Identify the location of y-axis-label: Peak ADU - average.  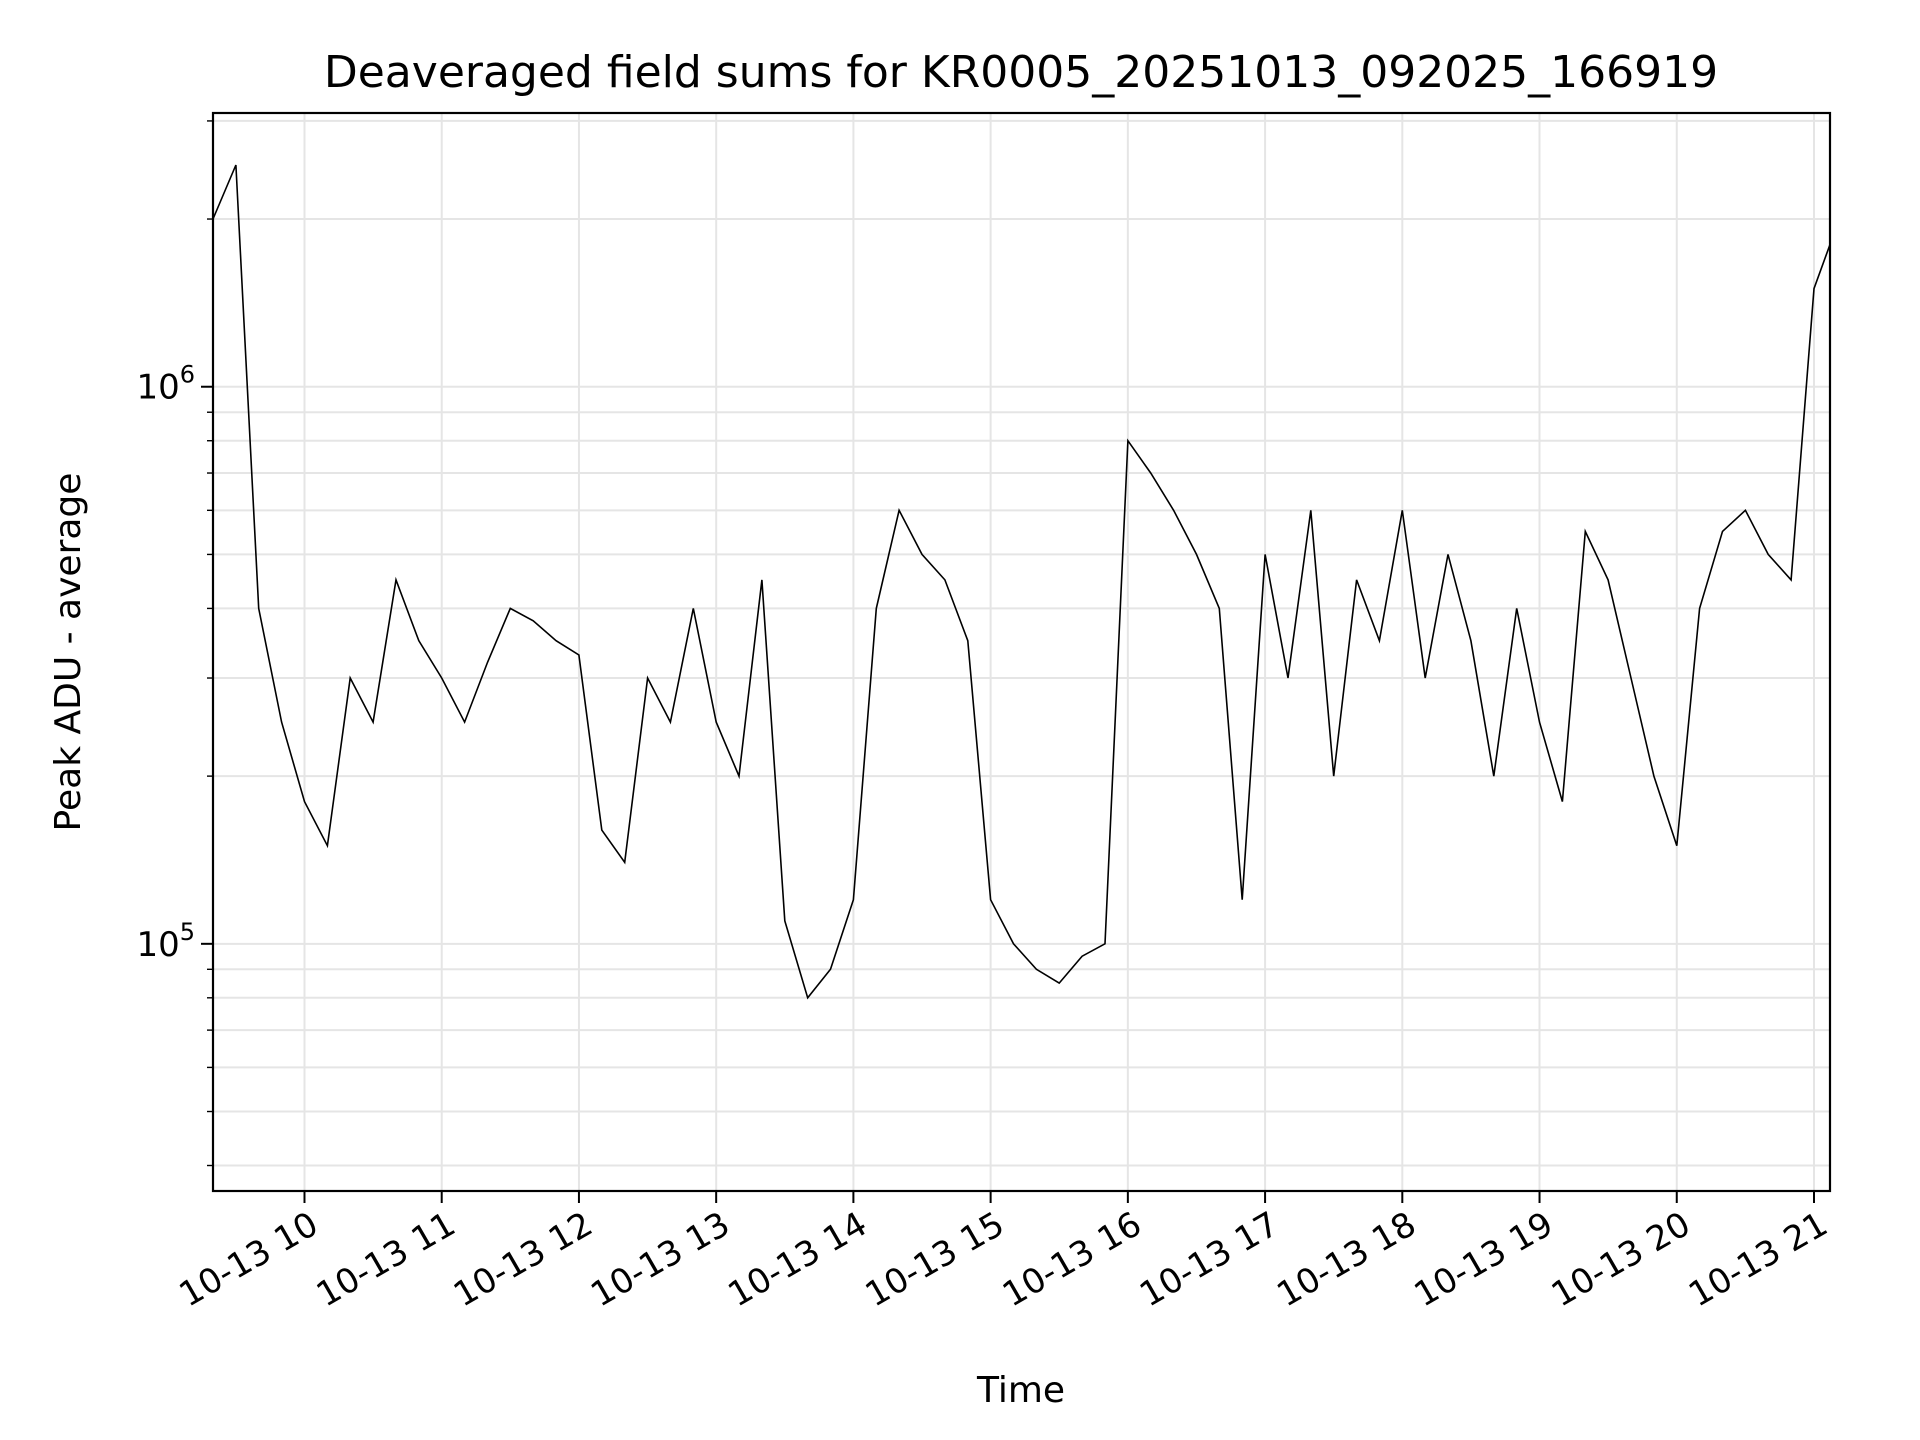
(68, 652).